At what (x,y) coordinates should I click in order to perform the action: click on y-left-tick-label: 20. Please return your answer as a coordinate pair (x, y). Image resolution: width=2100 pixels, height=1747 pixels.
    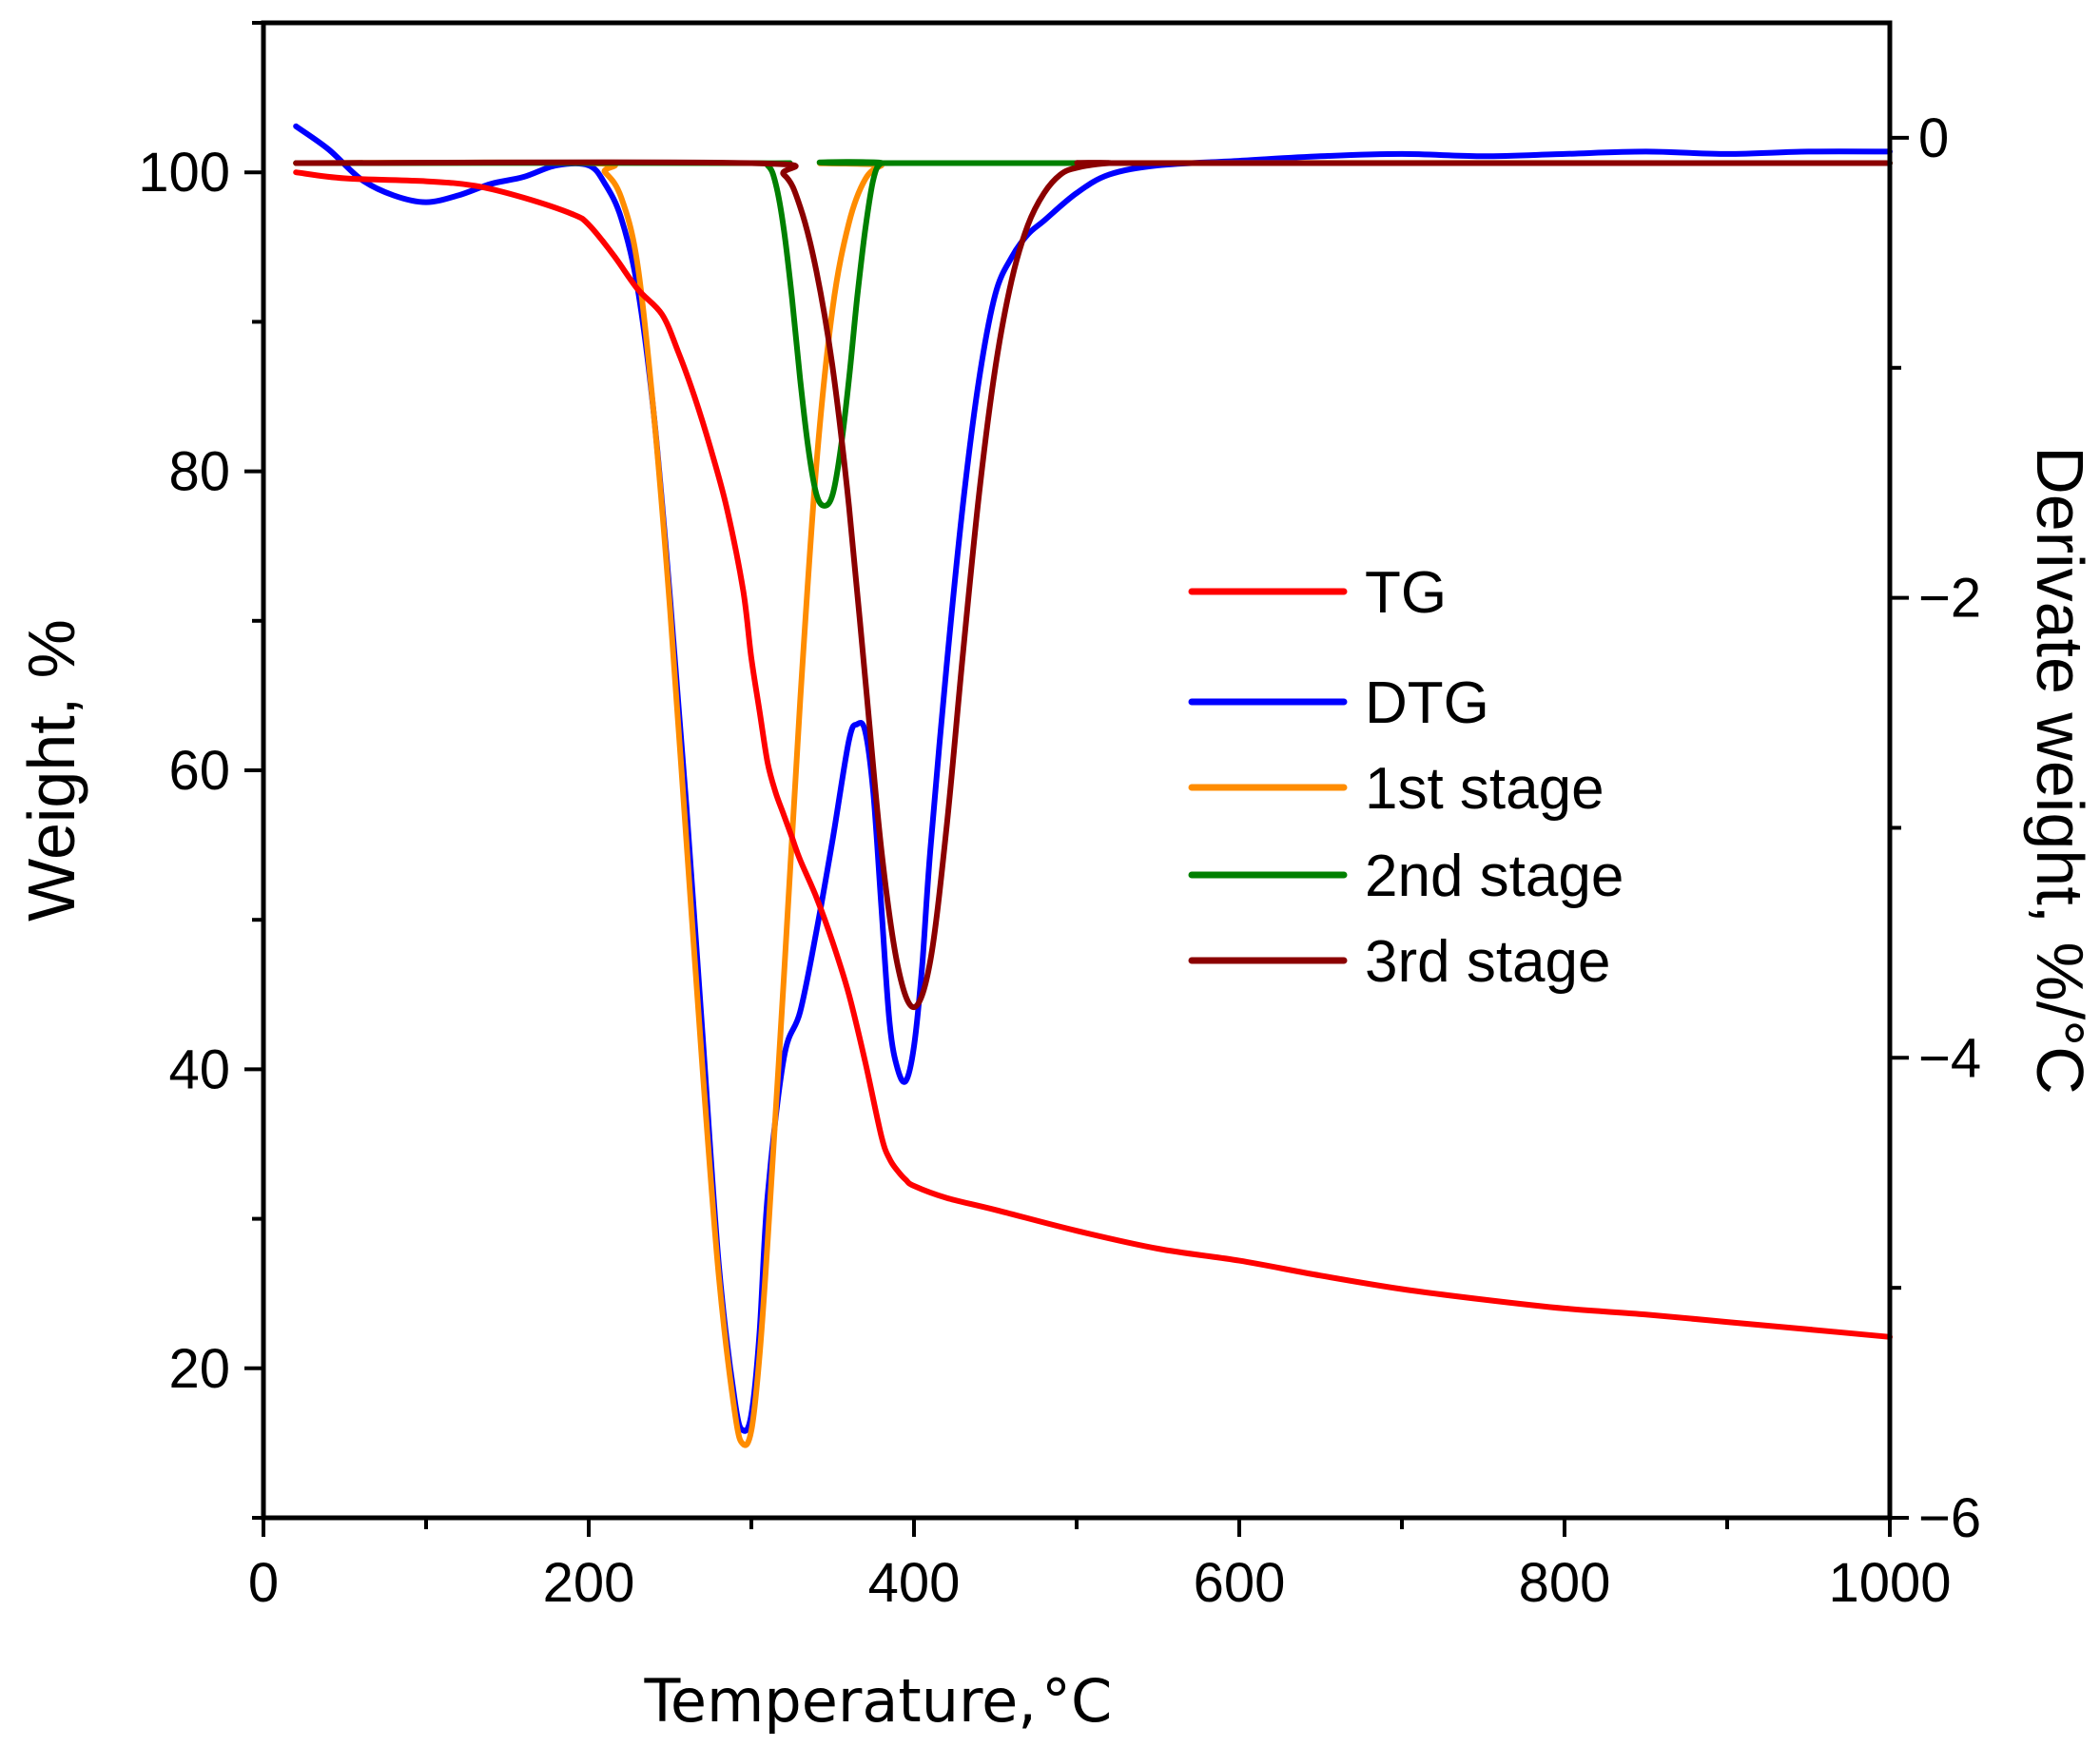
    Looking at the image, I should click on (199, 1369).